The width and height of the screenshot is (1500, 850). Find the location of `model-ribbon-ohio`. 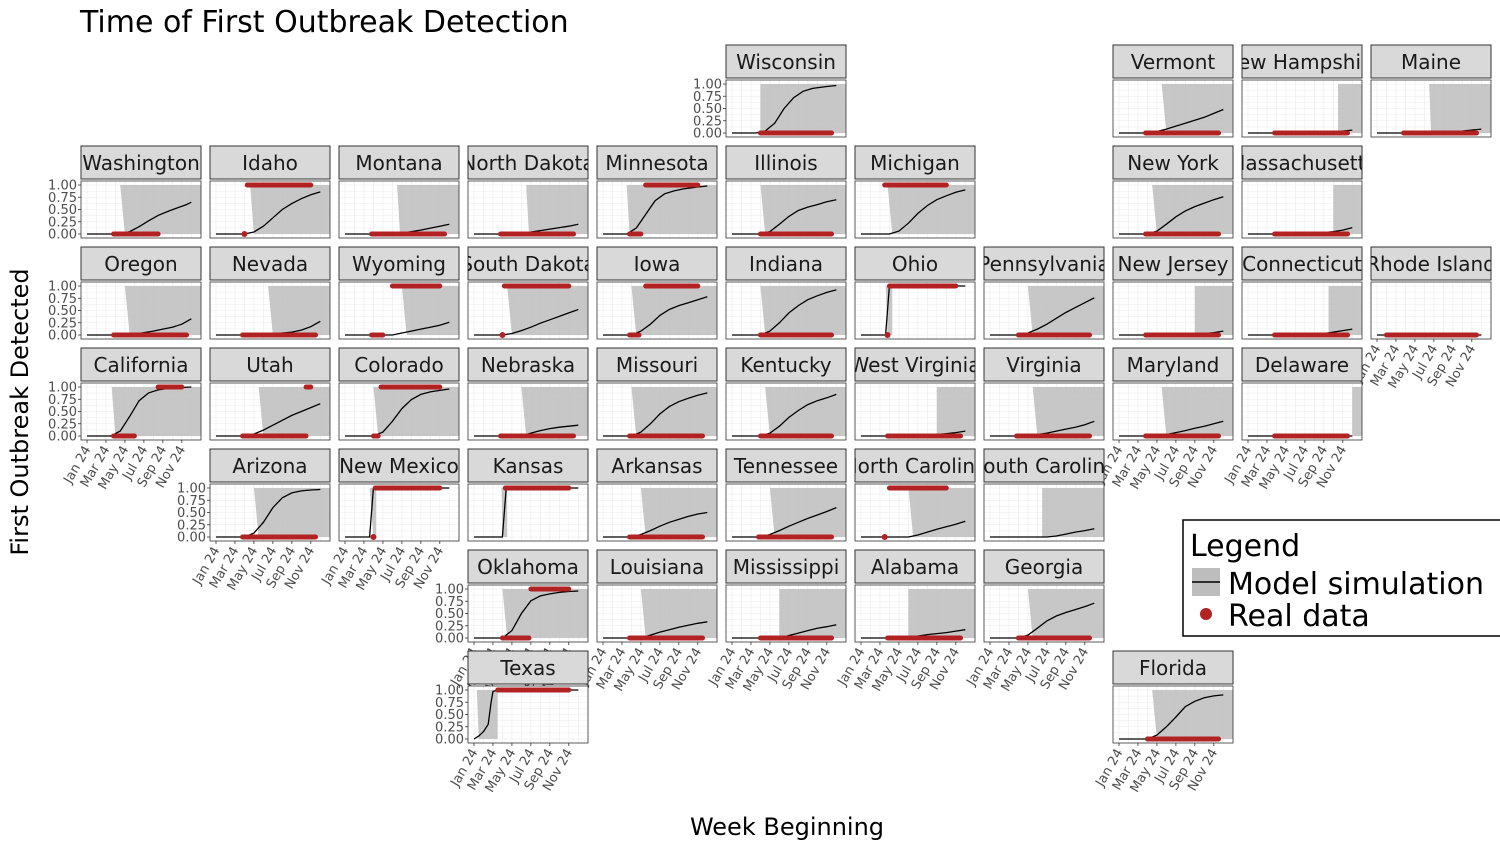

model-ribbon-ohio is located at coordinates (889, 310).